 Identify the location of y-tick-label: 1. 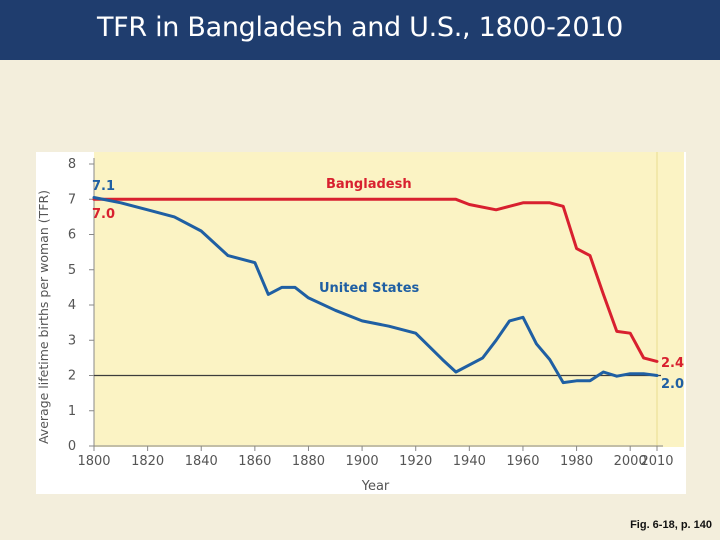
(72, 411).